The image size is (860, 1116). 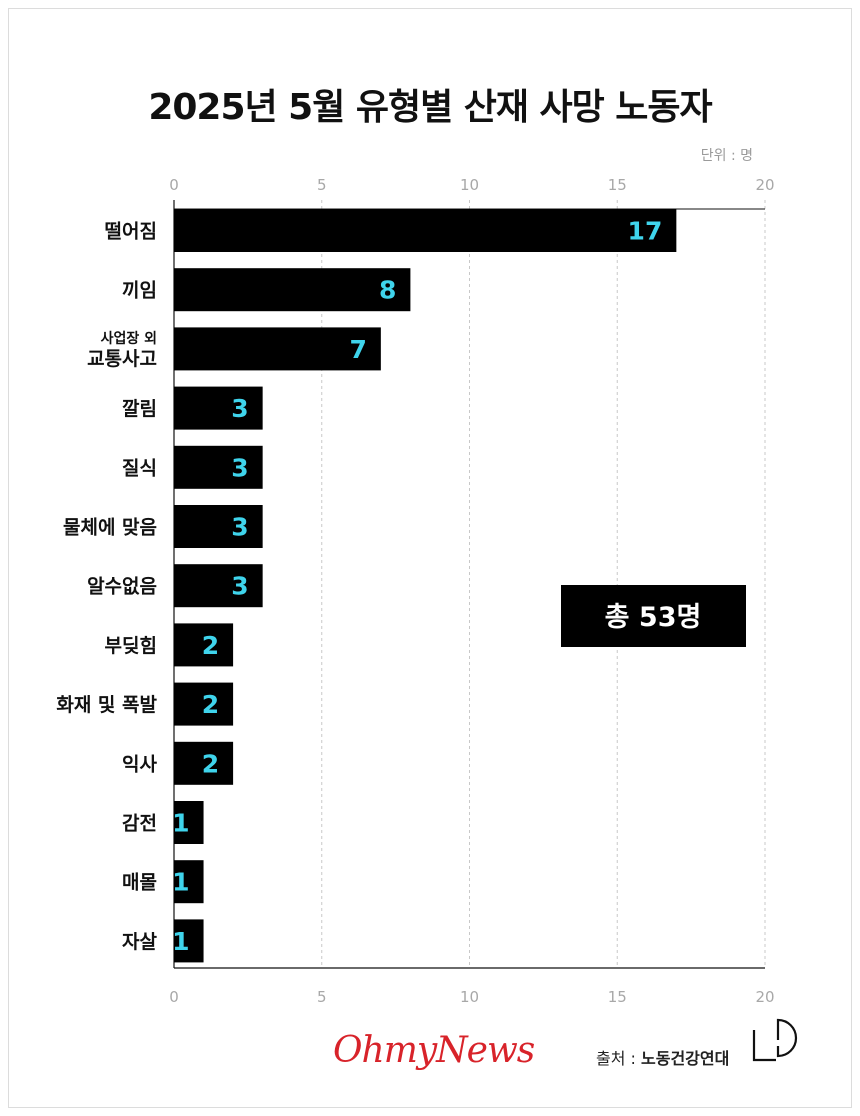 What do you see at coordinates (764, 185) in the screenshot?
I see `x-tick-label-top: 20` at bounding box center [764, 185].